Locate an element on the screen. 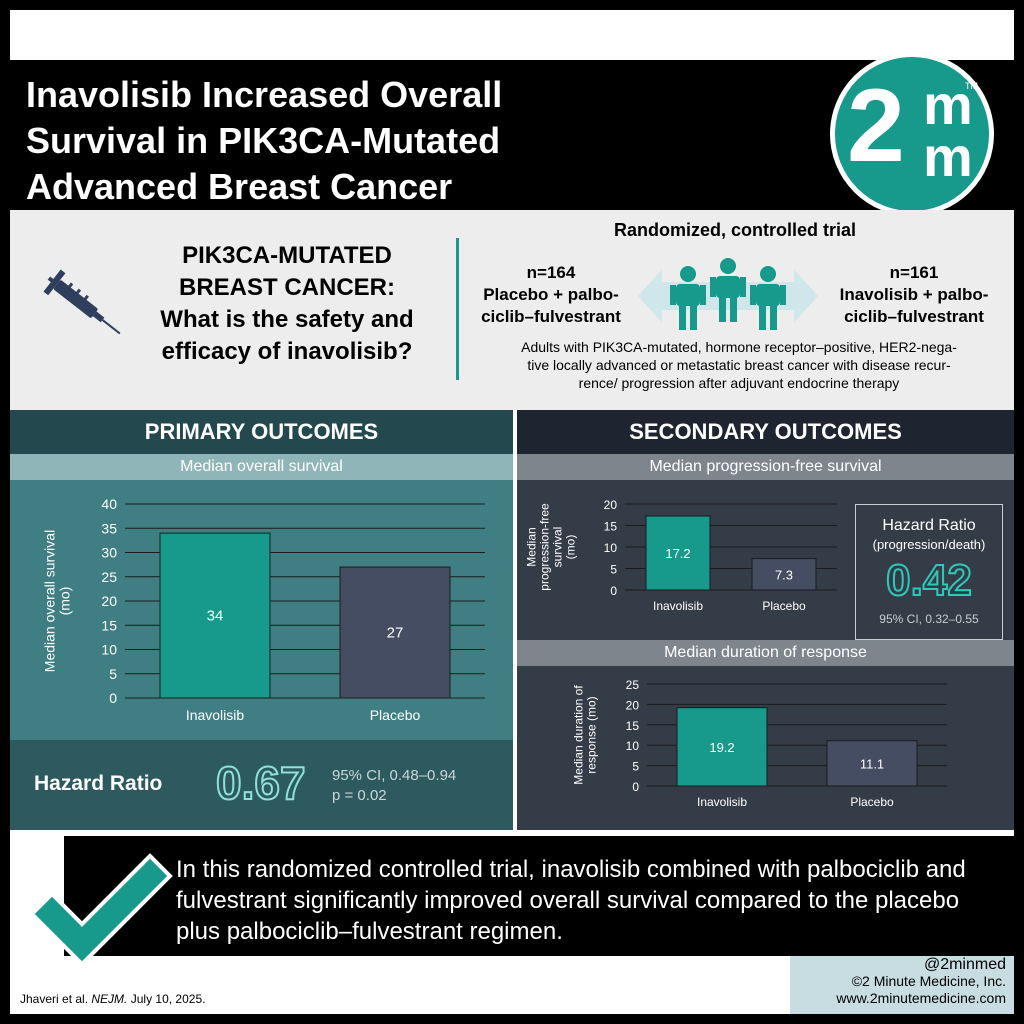 This screenshot has height=1024, width=1024. hazard-ratio-value: 0.67 is located at coordinates (261, 783).